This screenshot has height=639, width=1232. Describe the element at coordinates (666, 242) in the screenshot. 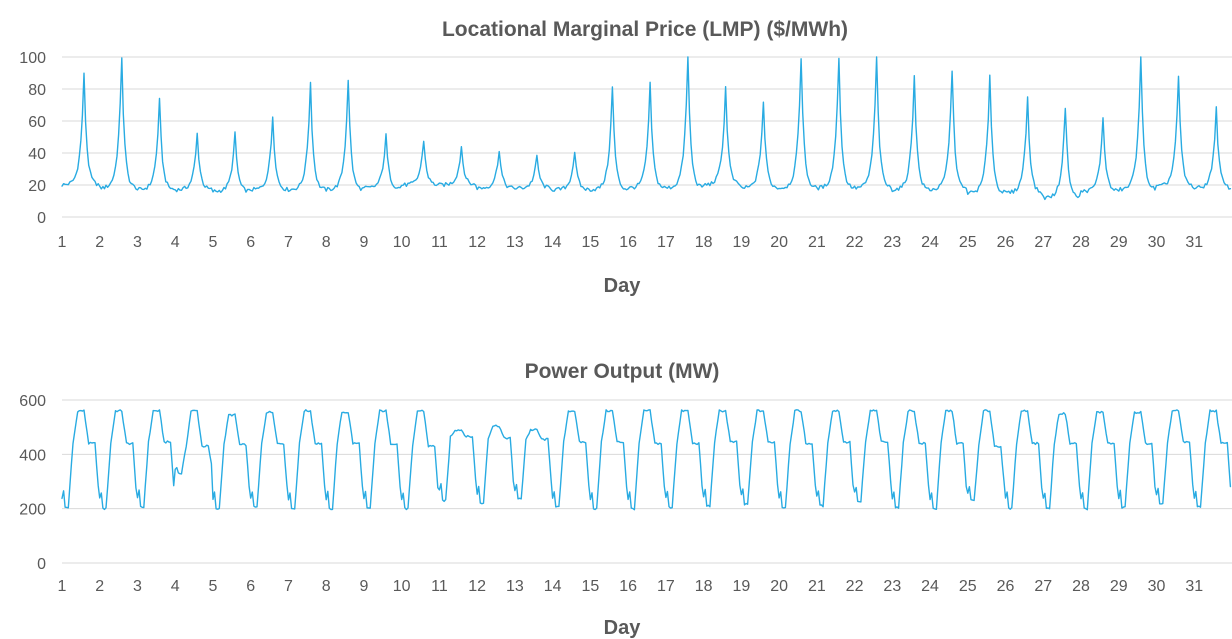

I see `lmp-x-tick-label: 17` at that location.